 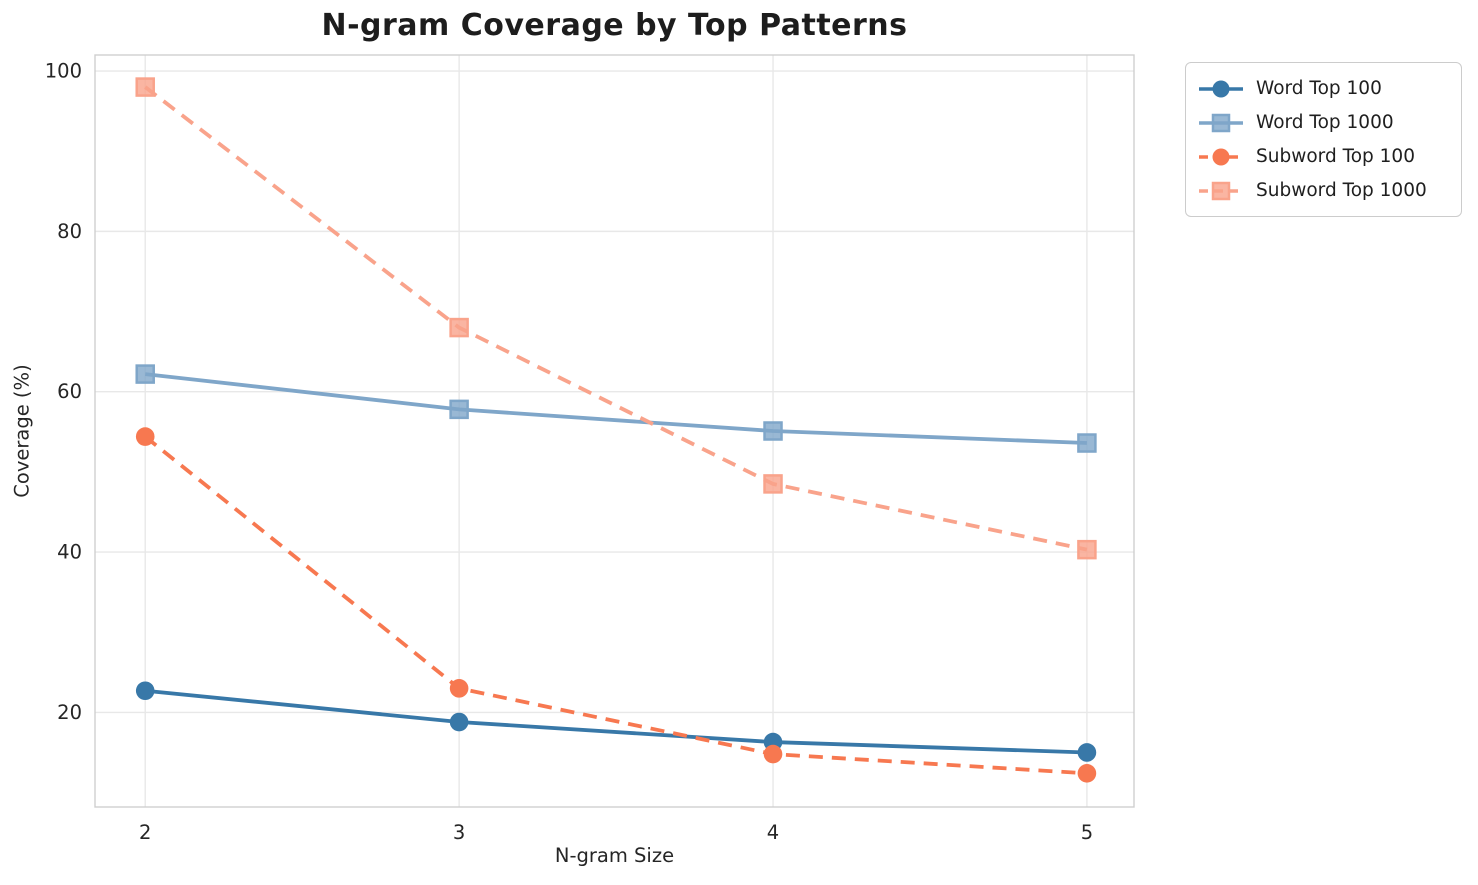 I want to click on legend-label: Subword Top 100, so click(x=1335, y=156).